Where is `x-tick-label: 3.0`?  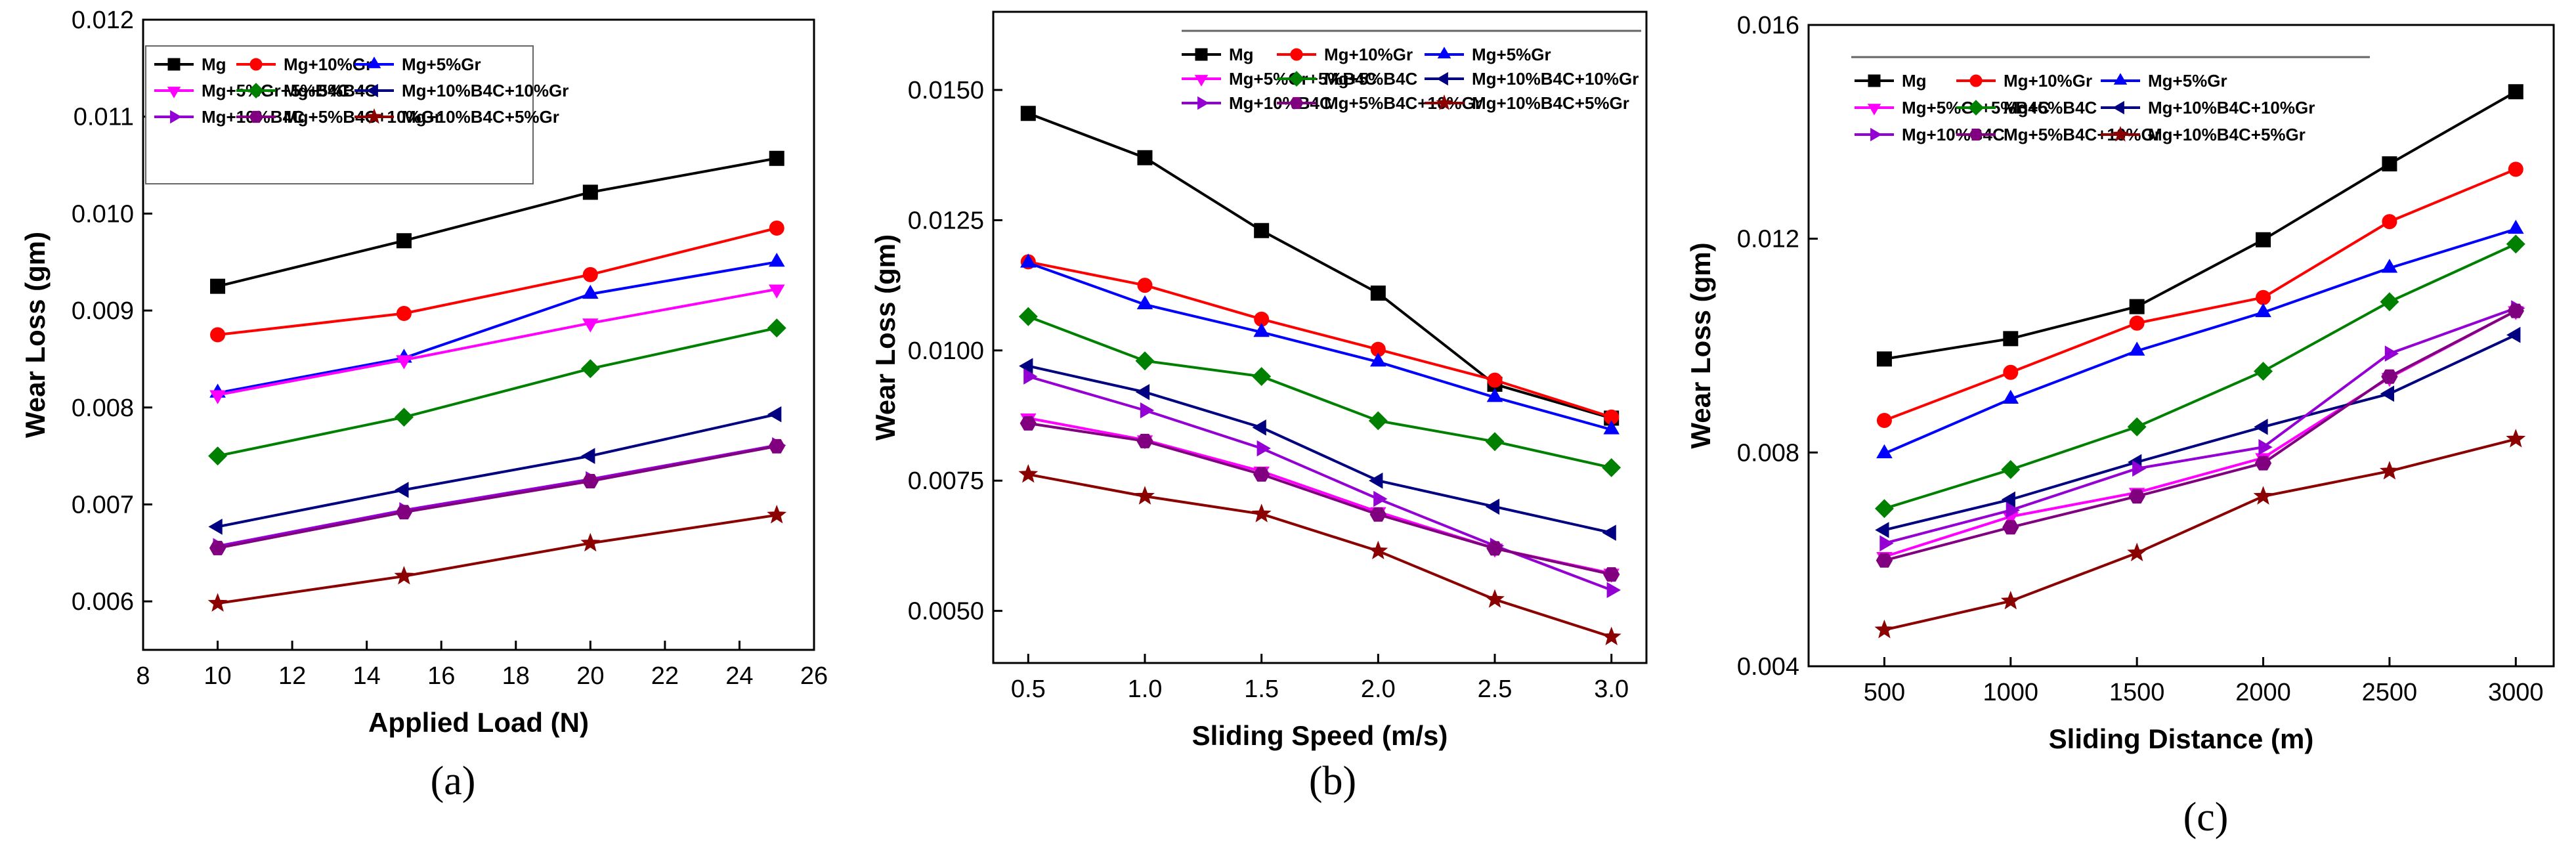
x-tick-label: 3.0 is located at coordinates (1611, 689).